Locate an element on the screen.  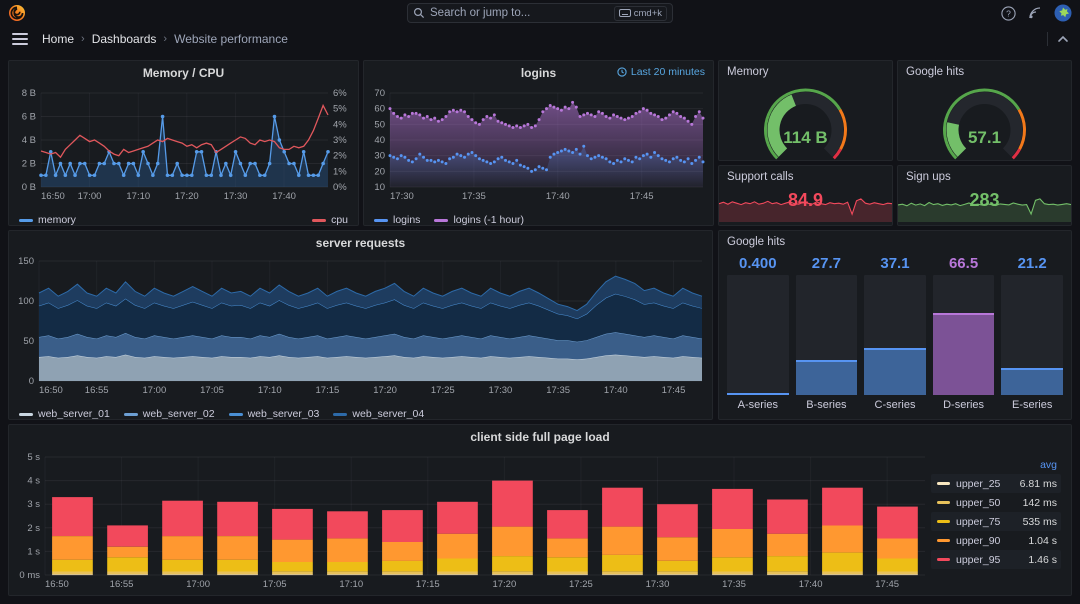
panel-title: Sign ups is located at coordinates (928, 177).